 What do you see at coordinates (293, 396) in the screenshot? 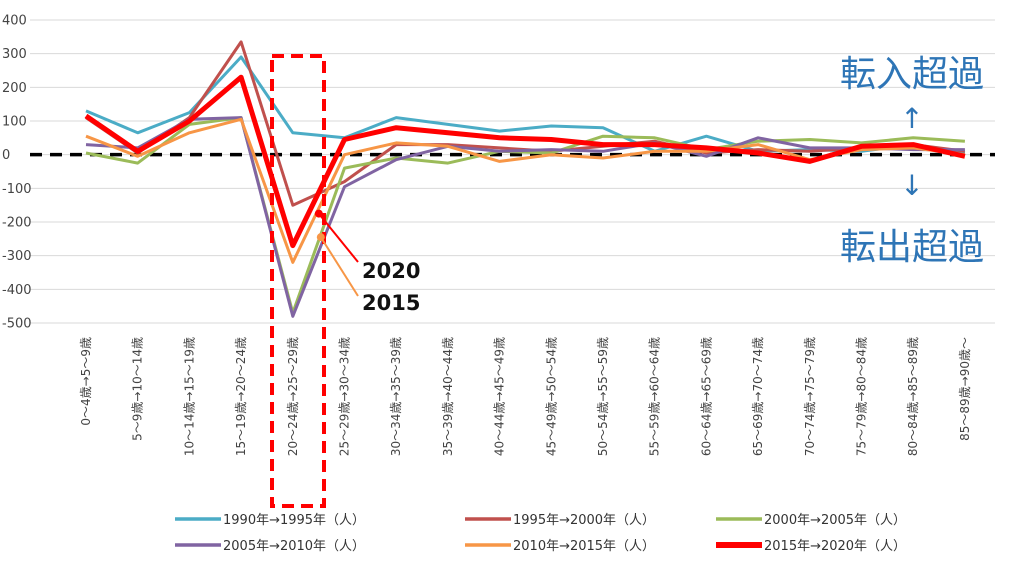
I see `x-tick-label: 20～24歳→25～29歳` at bounding box center [293, 396].